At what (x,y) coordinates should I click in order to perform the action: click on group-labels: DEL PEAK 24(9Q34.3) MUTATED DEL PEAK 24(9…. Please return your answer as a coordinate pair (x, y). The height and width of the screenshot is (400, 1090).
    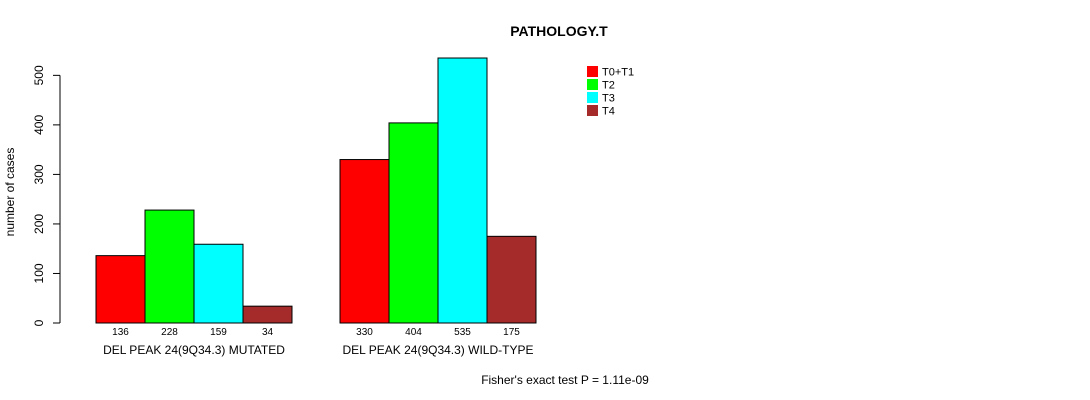
    Looking at the image, I should click on (318, 350).